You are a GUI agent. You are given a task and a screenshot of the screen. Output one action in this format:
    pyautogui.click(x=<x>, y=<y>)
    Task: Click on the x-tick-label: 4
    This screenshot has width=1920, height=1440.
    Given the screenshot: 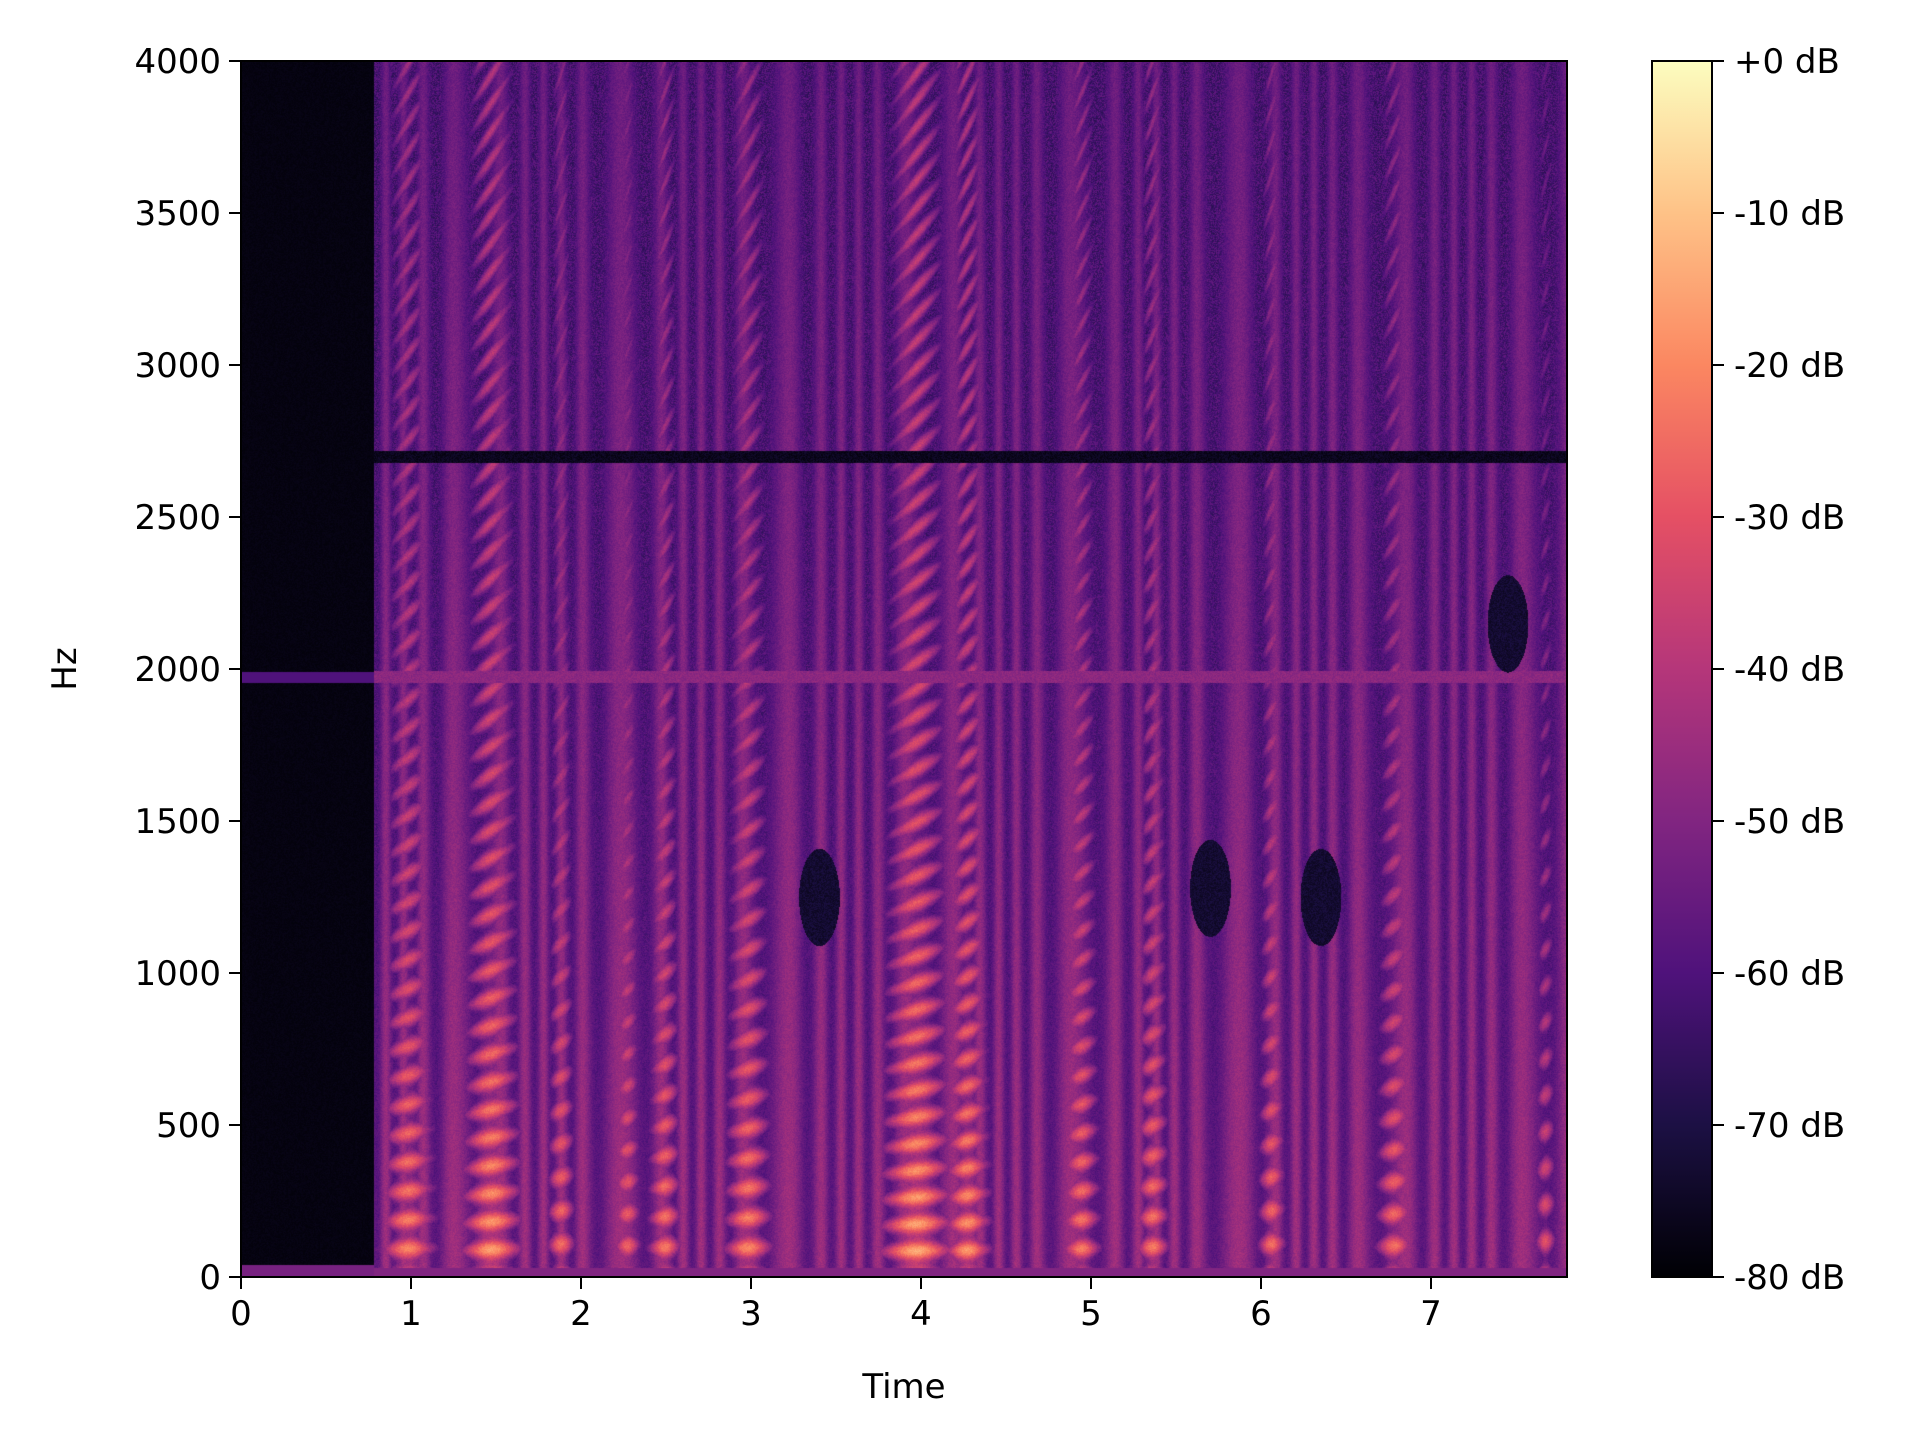 What is the action you would take?
    pyautogui.click(x=921, y=1314)
    